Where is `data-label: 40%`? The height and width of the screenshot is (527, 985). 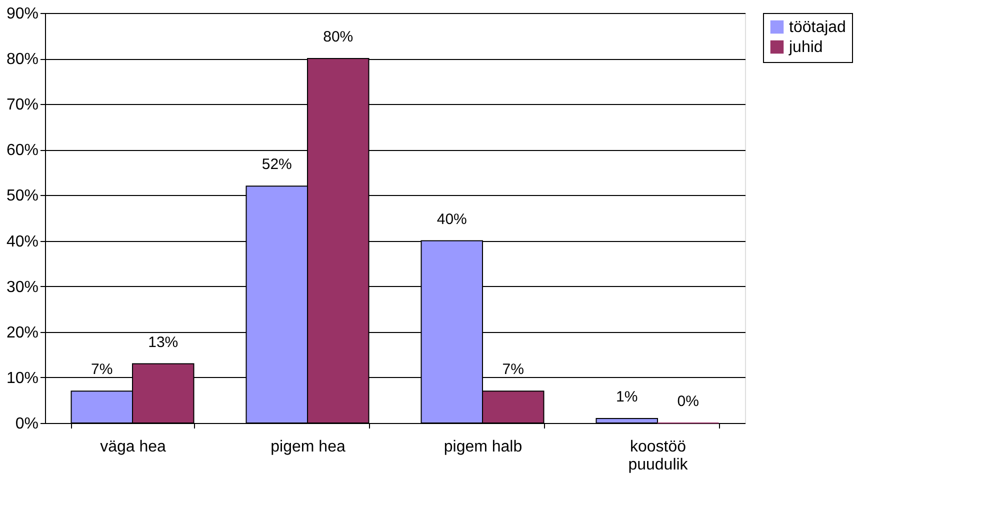 data-label: 40% is located at coordinates (451, 219).